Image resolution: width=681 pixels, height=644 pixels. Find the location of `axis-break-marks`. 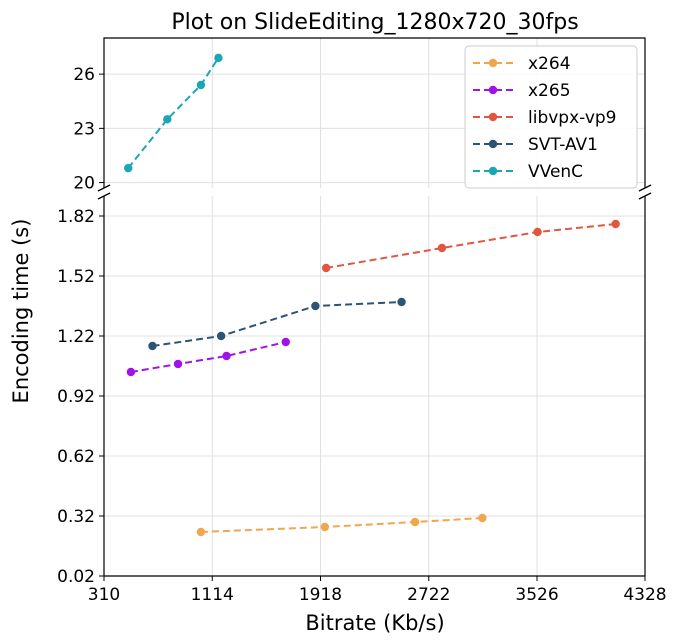

axis-break-marks is located at coordinates (374, 192).